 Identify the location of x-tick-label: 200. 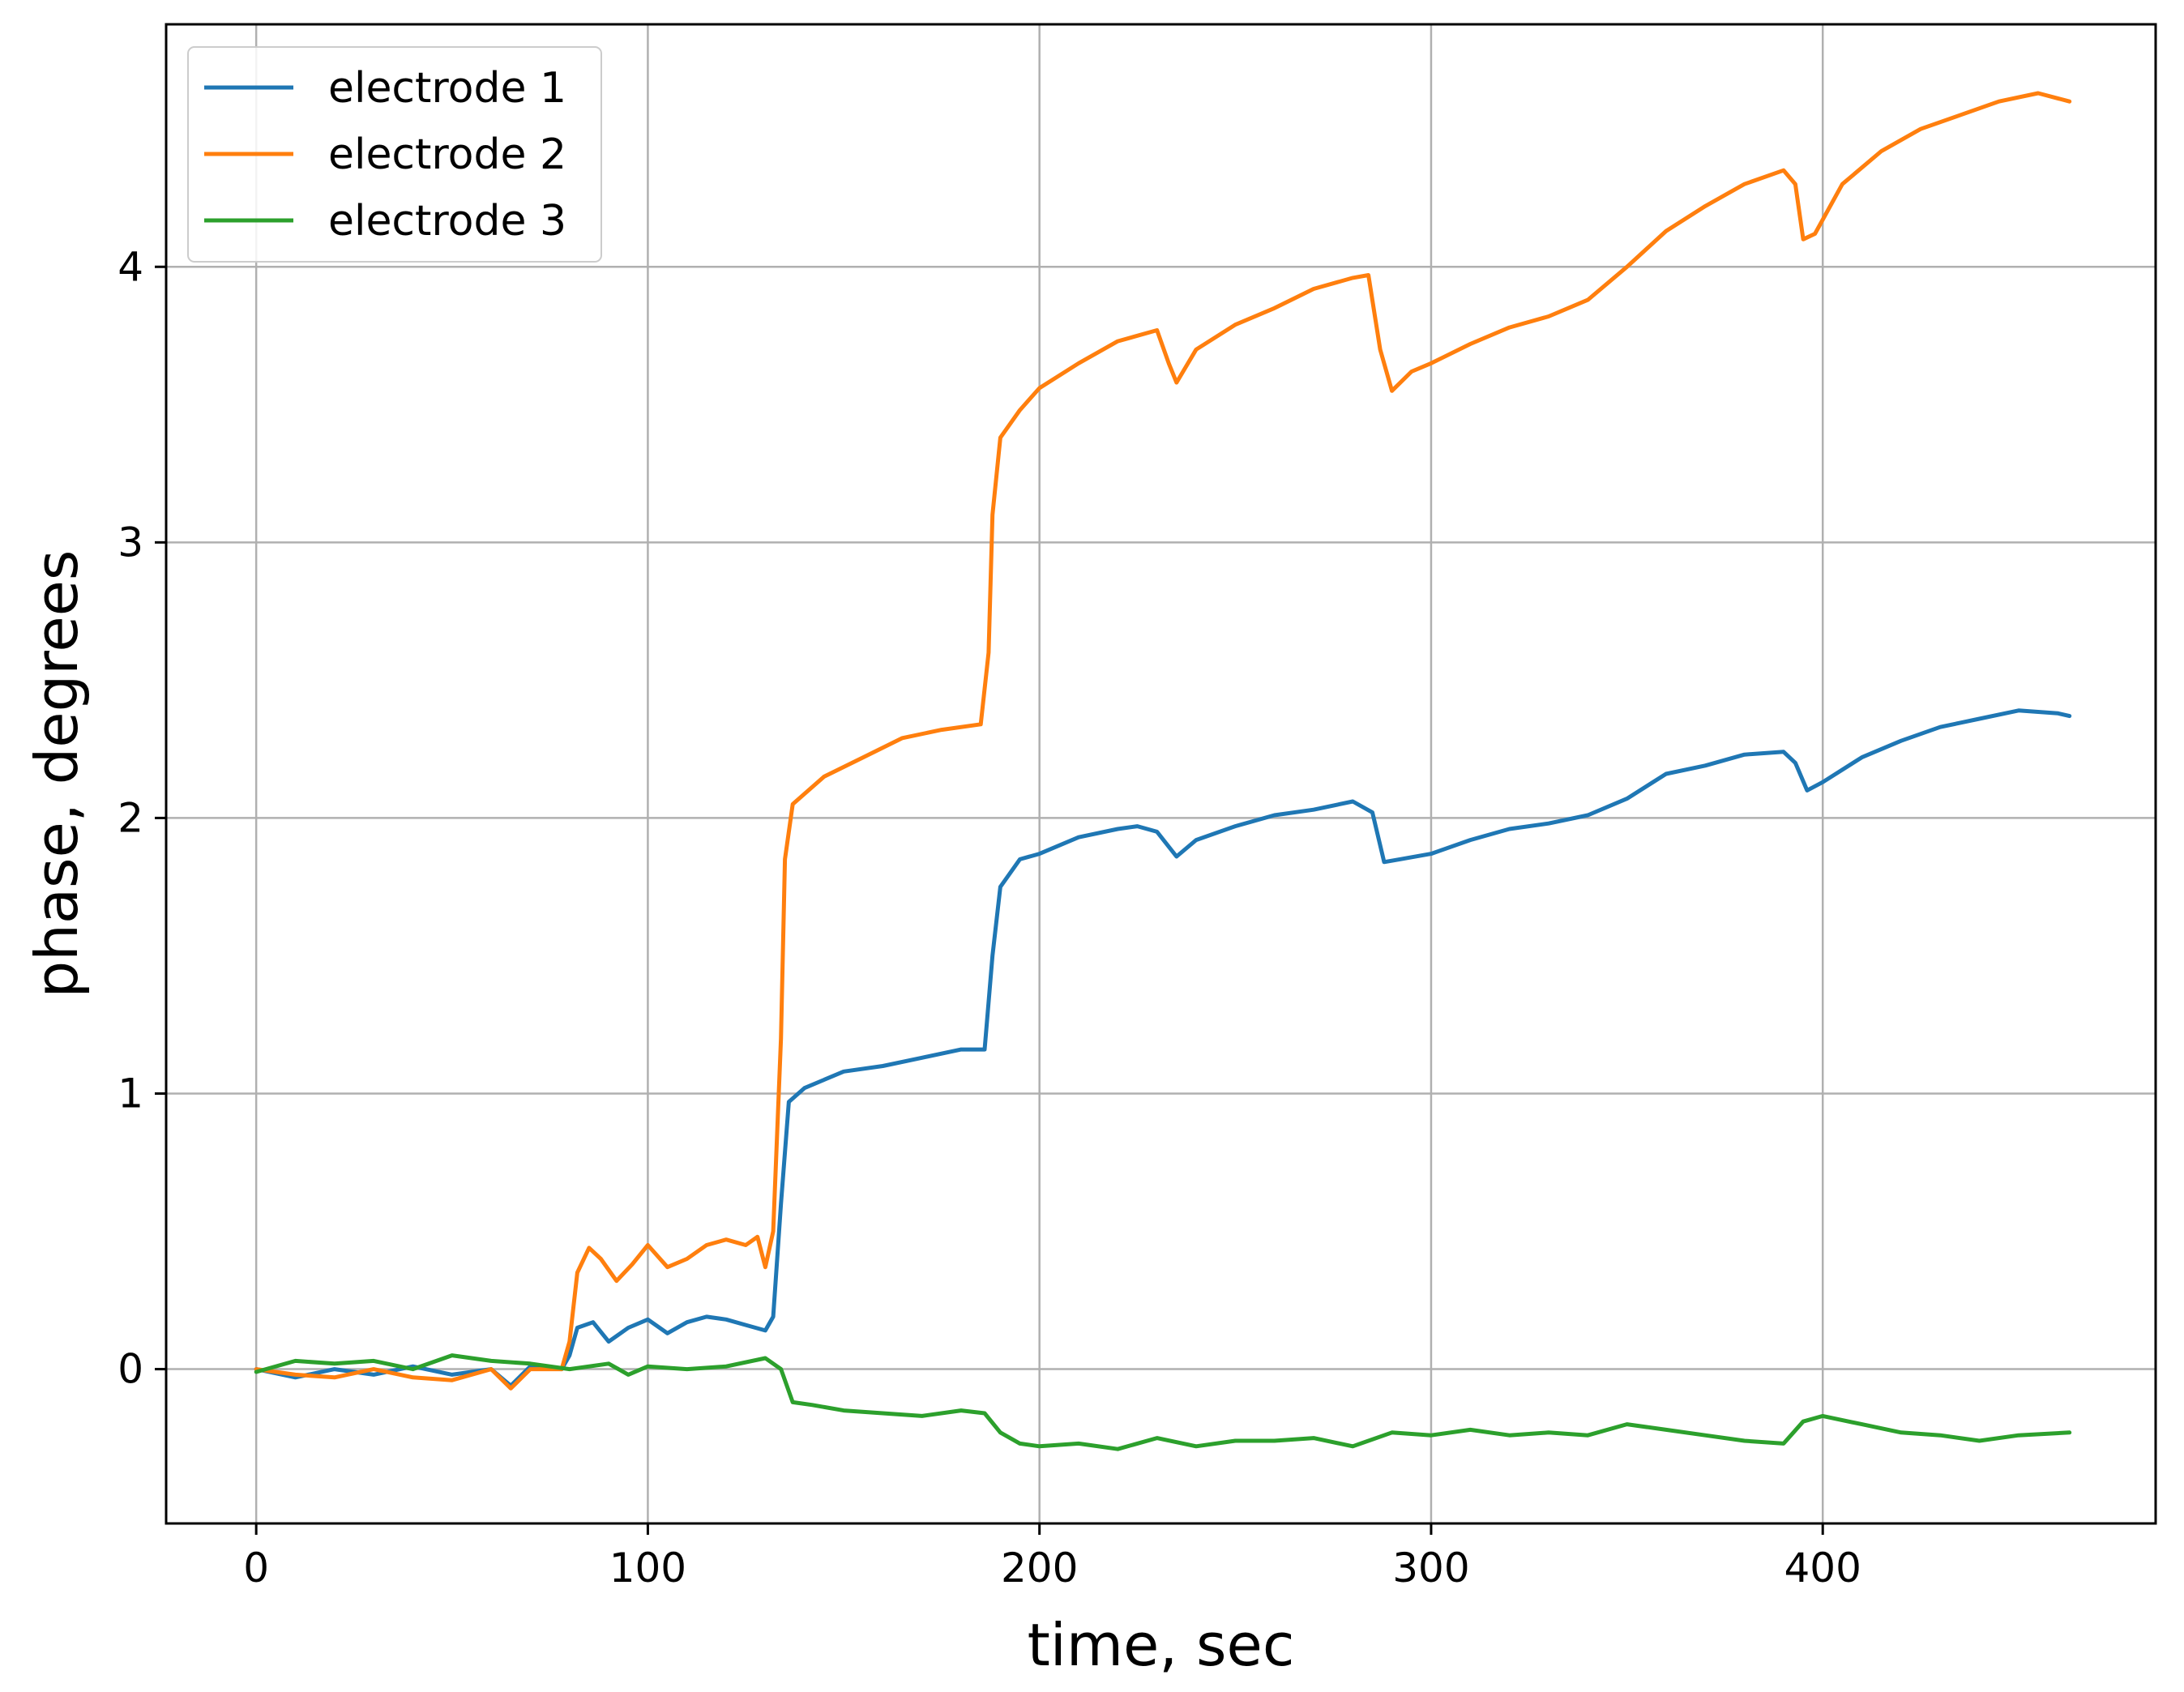
(1039, 1568).